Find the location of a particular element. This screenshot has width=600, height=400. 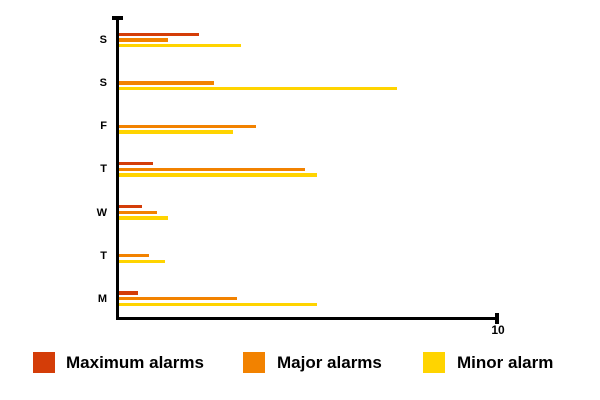

bar-series0-cat6 is located at coordinates (129, 293).